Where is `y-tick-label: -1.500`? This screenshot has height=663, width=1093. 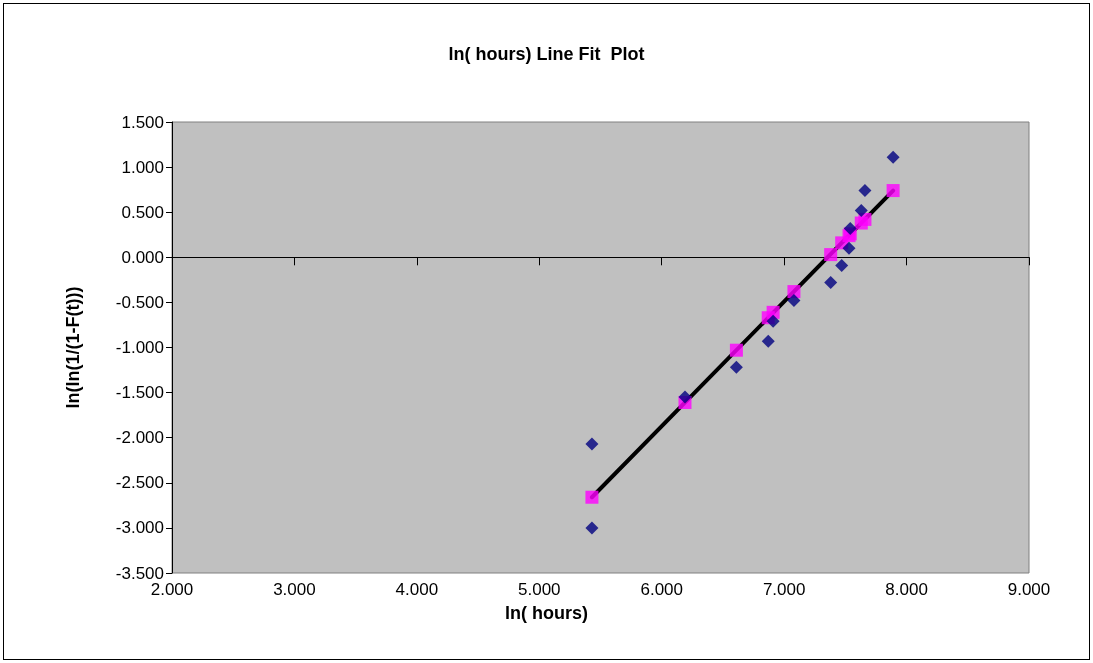
y-tick-label: -1.500 is located at coordinates (139, 393).